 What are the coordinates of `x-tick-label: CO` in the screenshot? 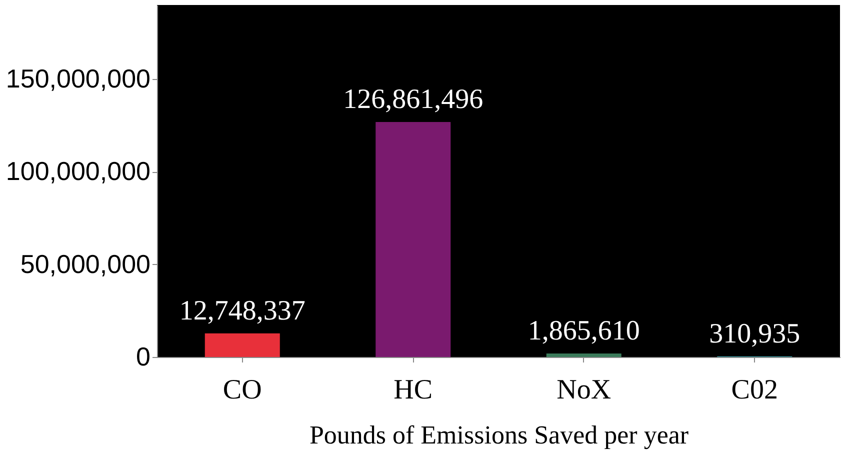 It's located at (242, 390).